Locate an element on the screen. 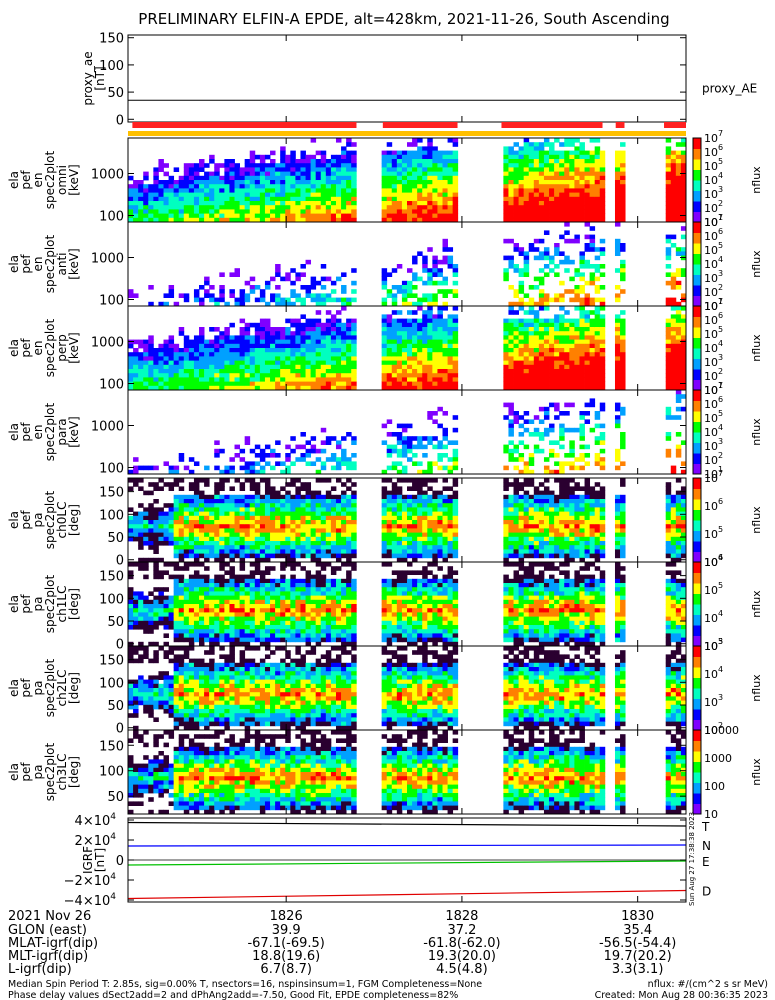 This screenshot has height=1000, width=775. y-axis-label-line: spec2plot is located at coordinates (50, 179).